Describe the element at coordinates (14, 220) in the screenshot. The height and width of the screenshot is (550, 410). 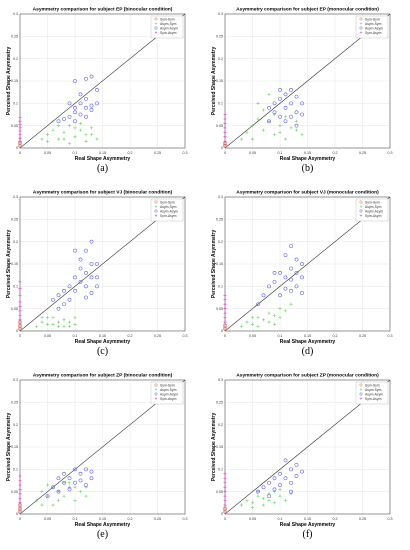
I see `y-tick-label: 0.25` at that location.